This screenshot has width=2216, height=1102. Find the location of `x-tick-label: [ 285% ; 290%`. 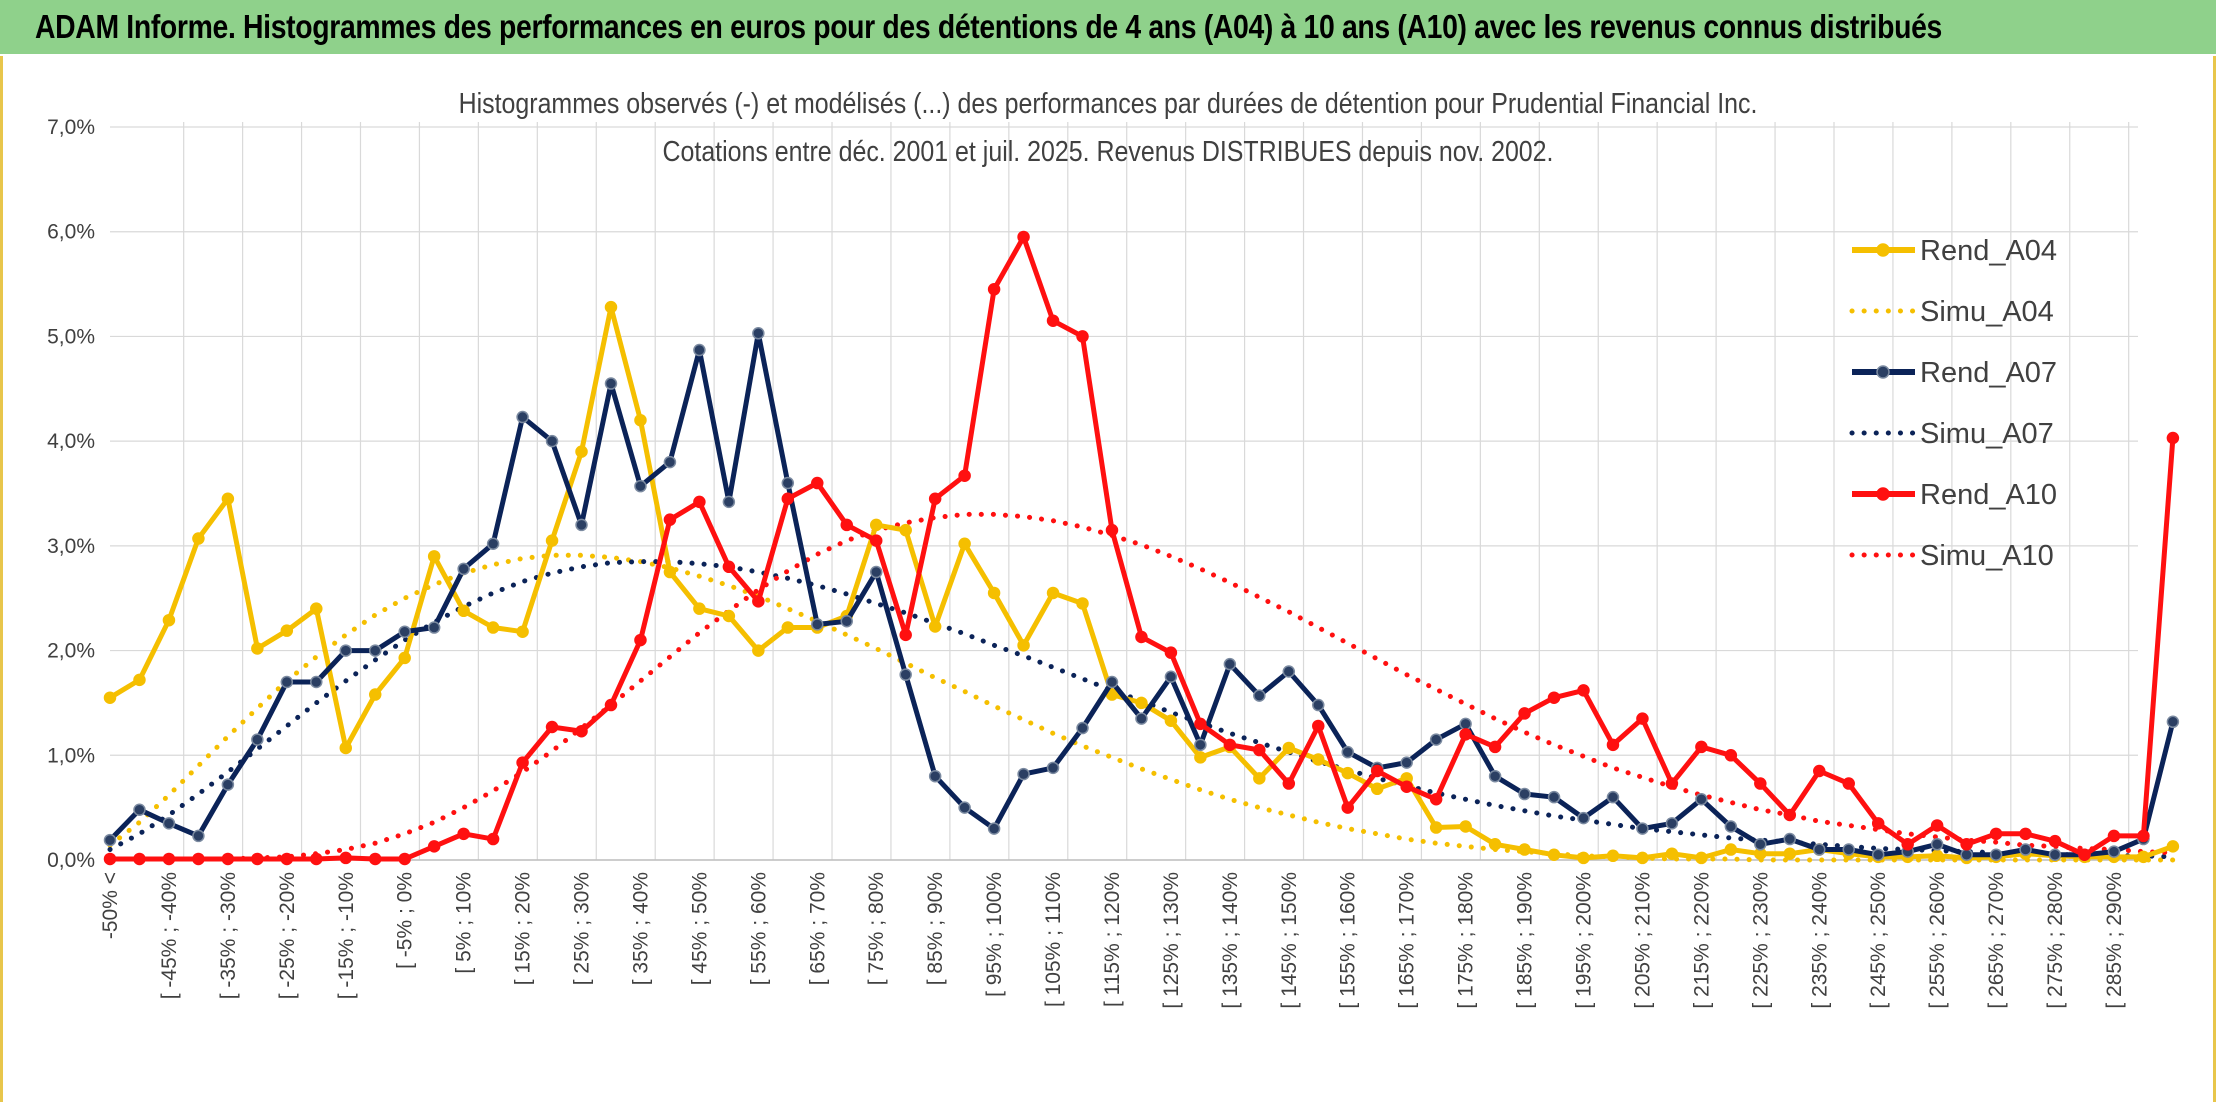

x-tick-label: [ 285% ; 290% is located at coordinates (2114, 940).